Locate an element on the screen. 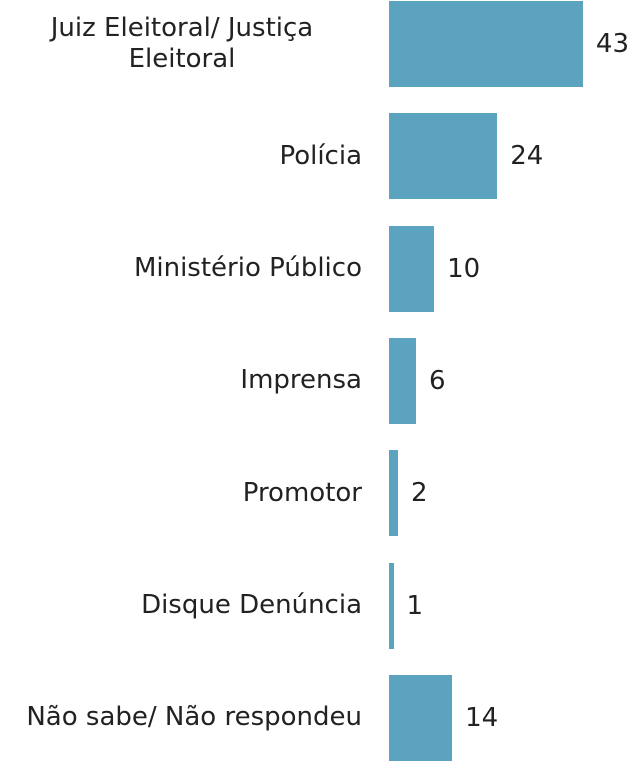 The width and height of the screenshot is (636, 761). category-label: Não sabe/ Não respondeu is located at coordinates (194, 717).